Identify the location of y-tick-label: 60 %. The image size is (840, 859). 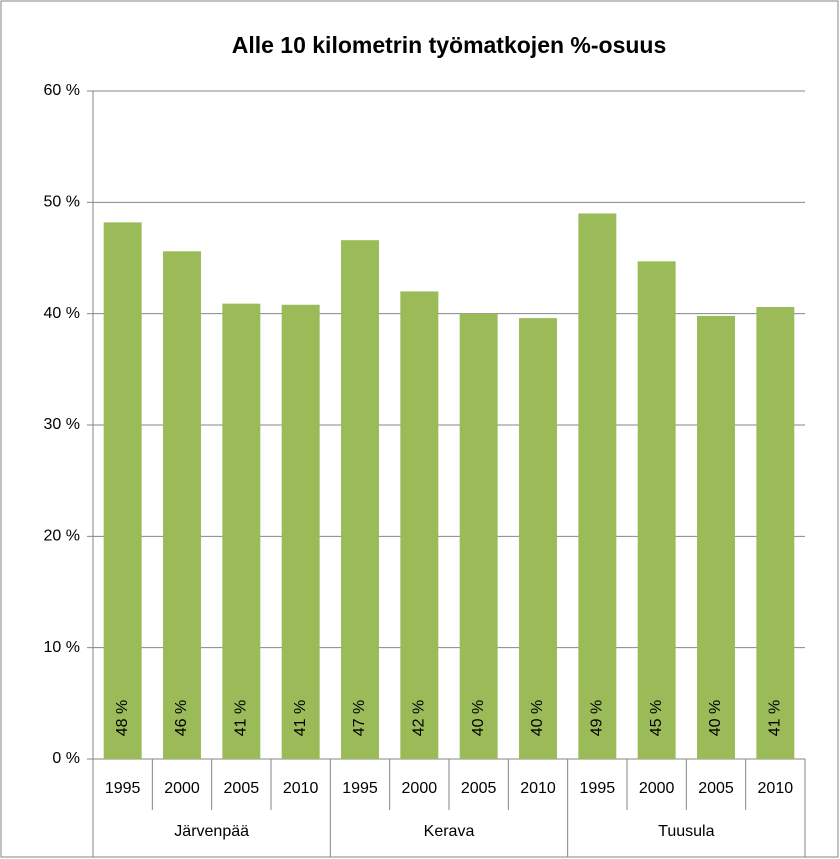
(62, 90).